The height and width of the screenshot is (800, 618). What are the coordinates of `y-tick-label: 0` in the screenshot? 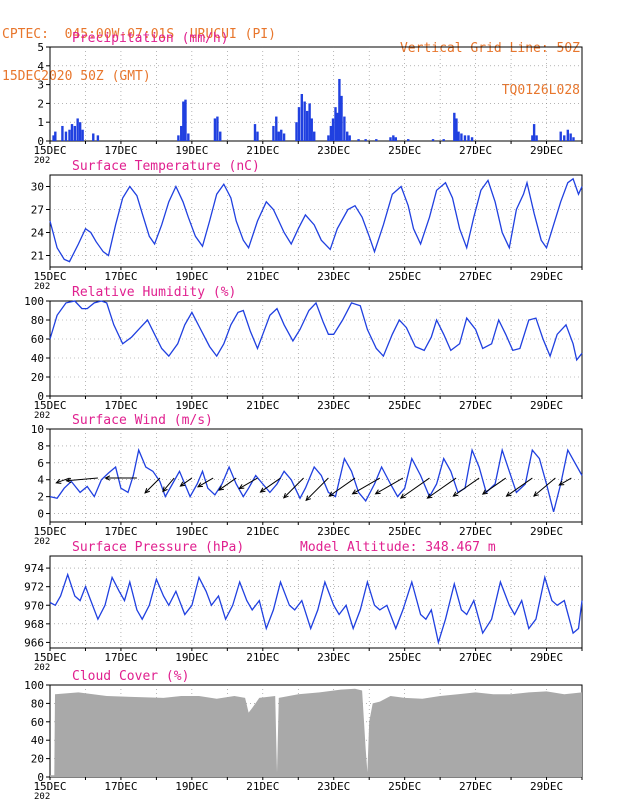 It's located at (40, 514).